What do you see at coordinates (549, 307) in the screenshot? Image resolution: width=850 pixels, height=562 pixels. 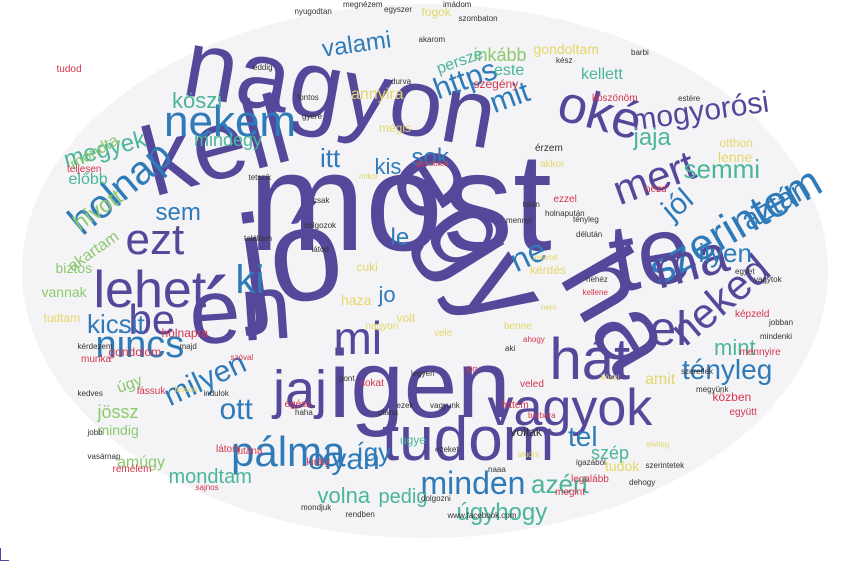 I see `cloud-word: nem` at bounding box center [549, 307].